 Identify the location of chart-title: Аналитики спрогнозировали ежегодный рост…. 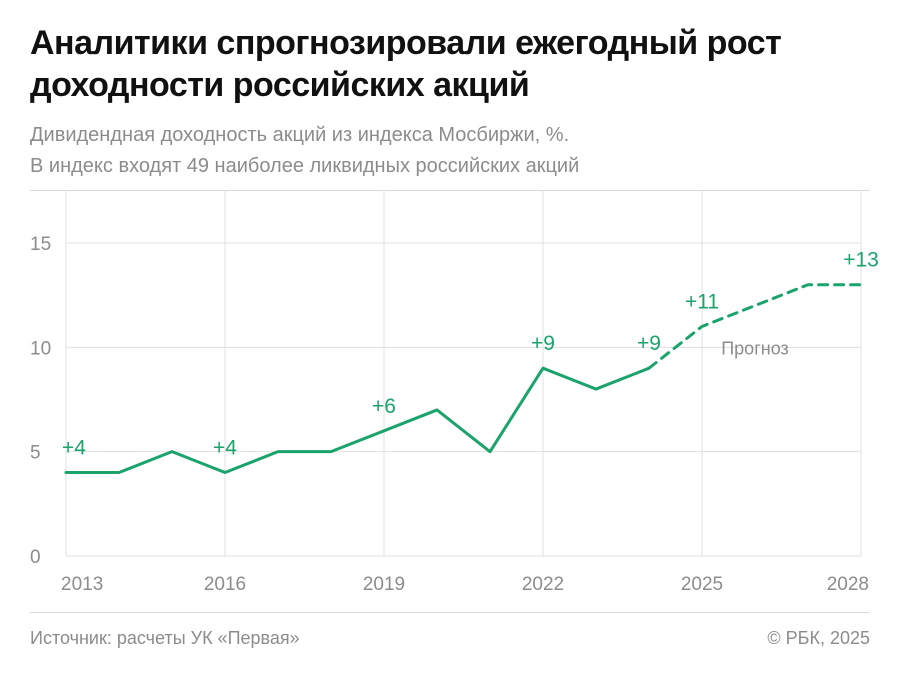
(406, 64).